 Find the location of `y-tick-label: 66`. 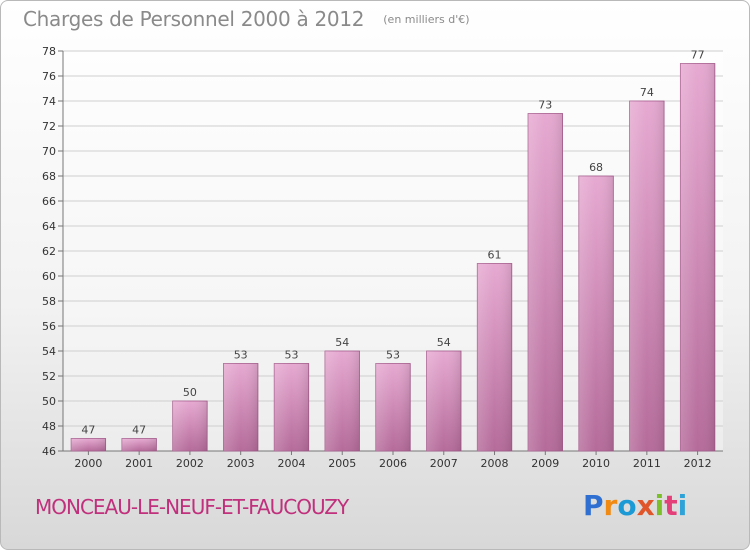

y-tick-label: 66 is located at coordinates (49, 201).